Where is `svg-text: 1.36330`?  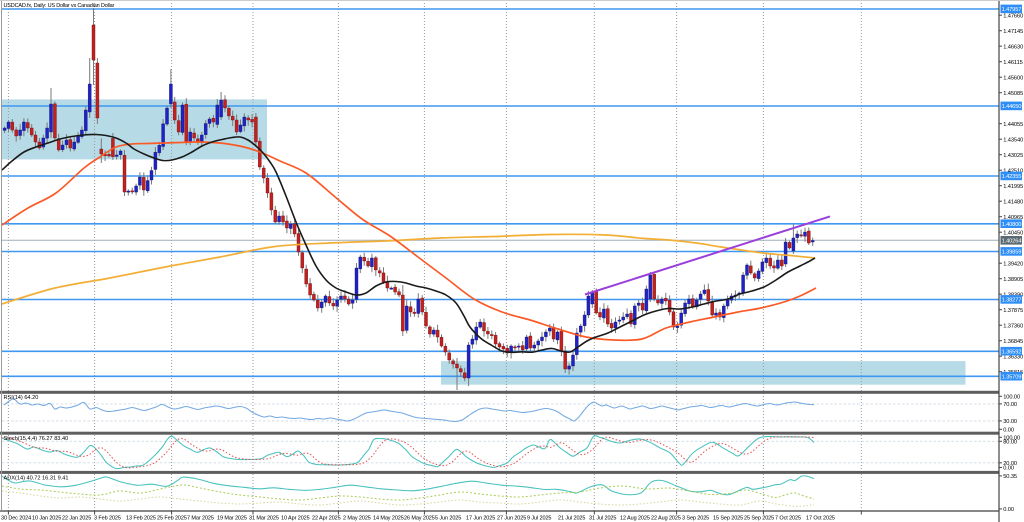
svg-text: 1.36330 is located at coordinates (1013, 357).